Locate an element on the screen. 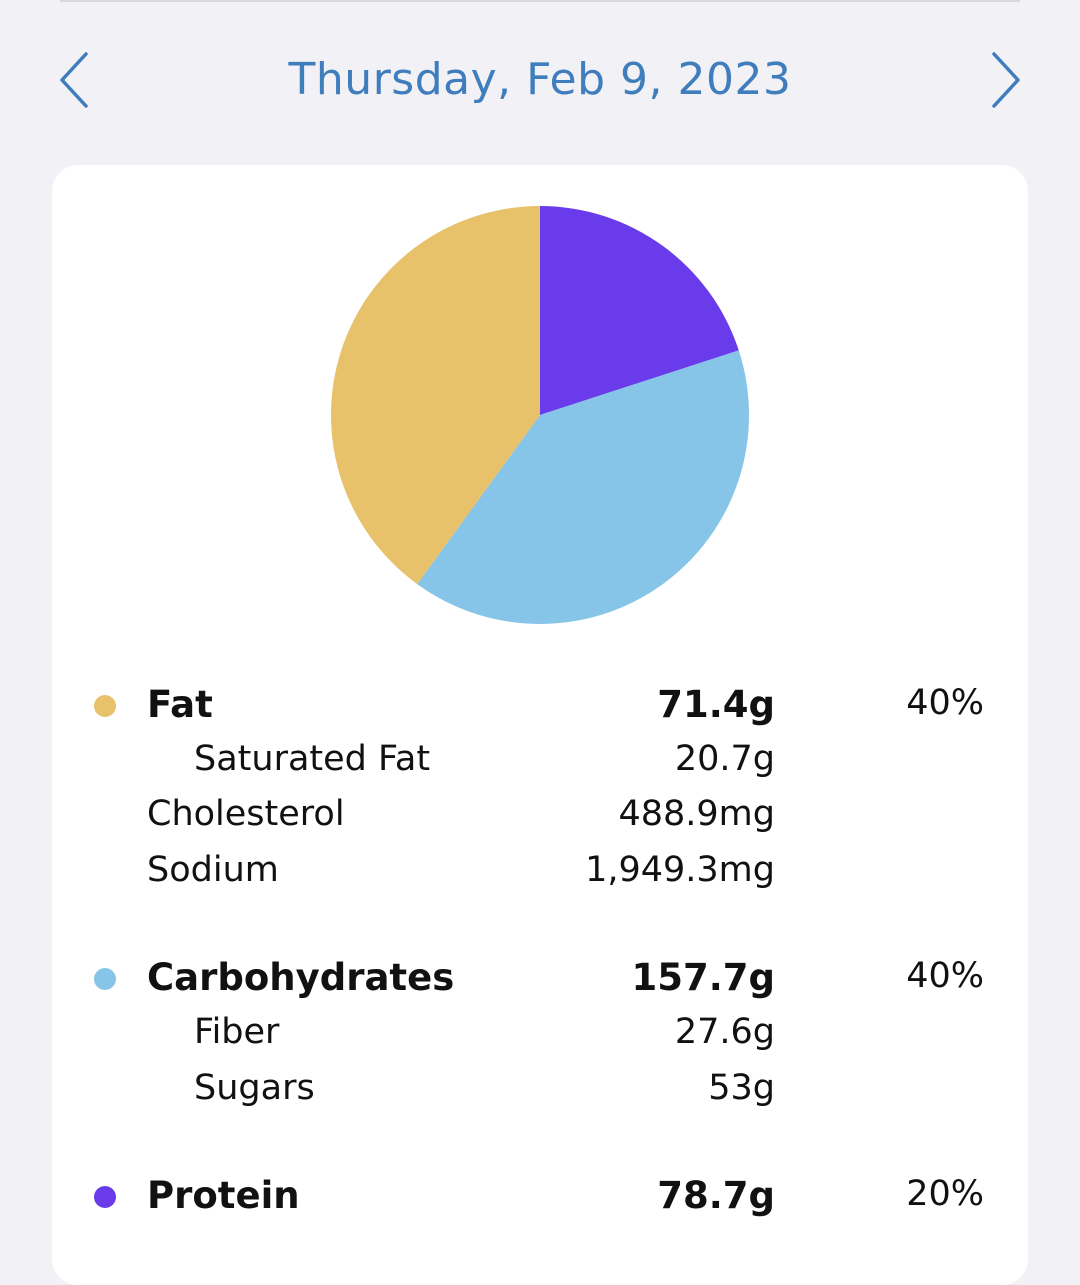  sugars-label: Sugars is located at coordinates (254, 1088).